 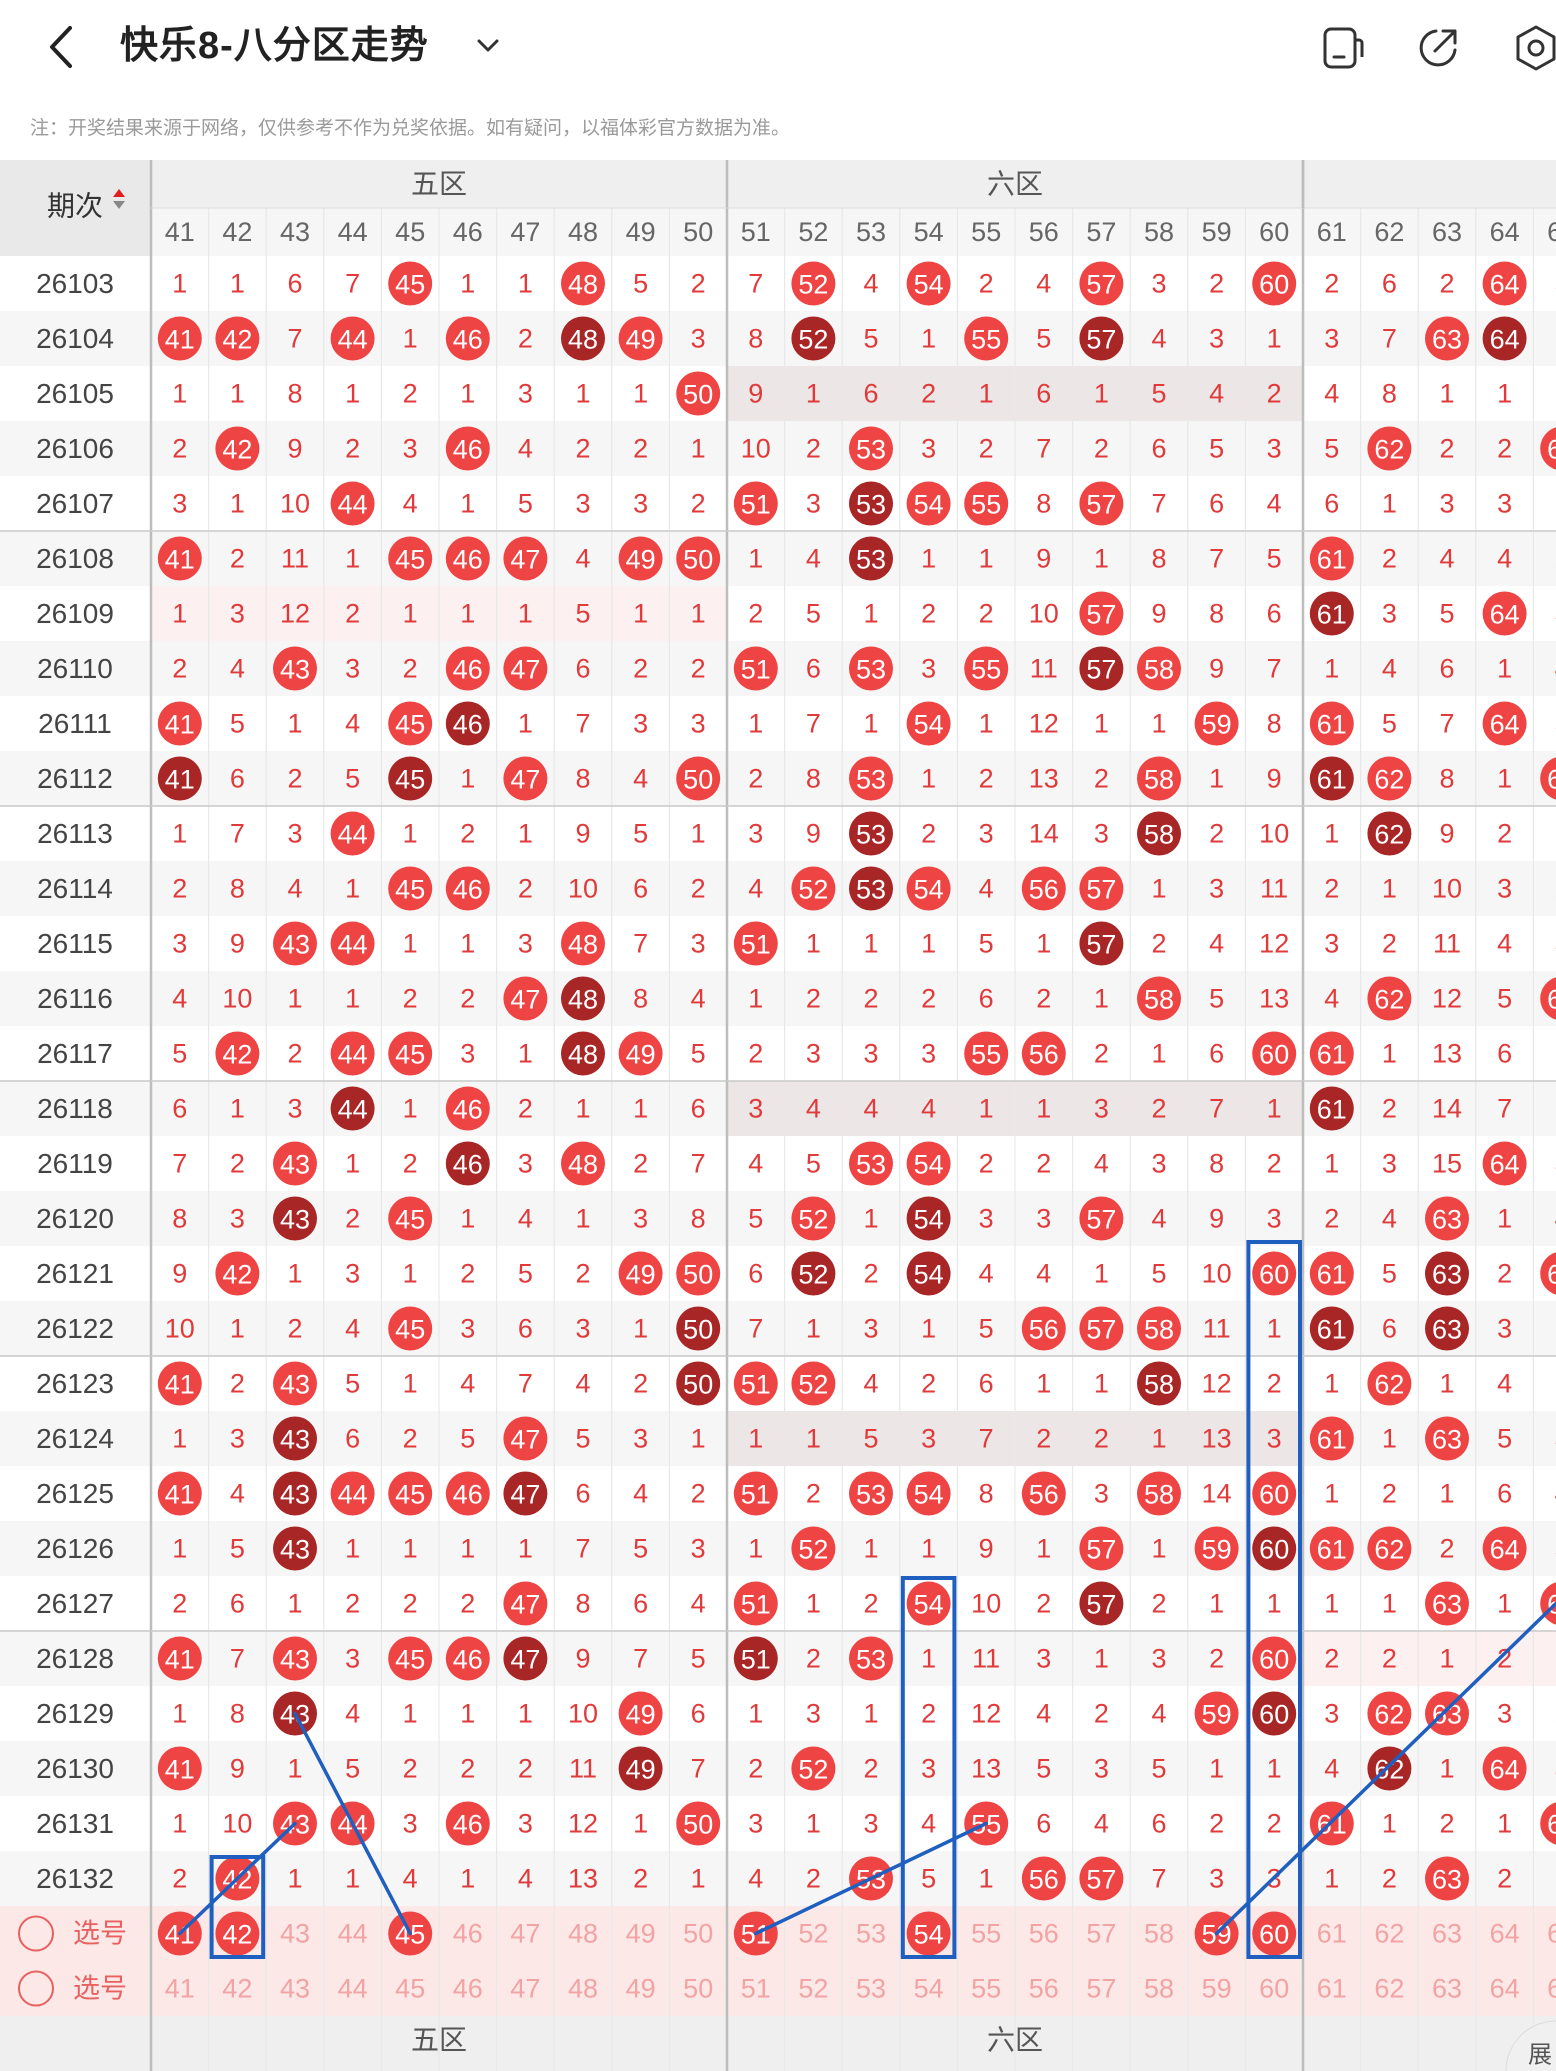 What do you see at coordinates (1540, 2055) in the screenshot?
I see `expand-label: 展` at bounding box center [1540, 2055].